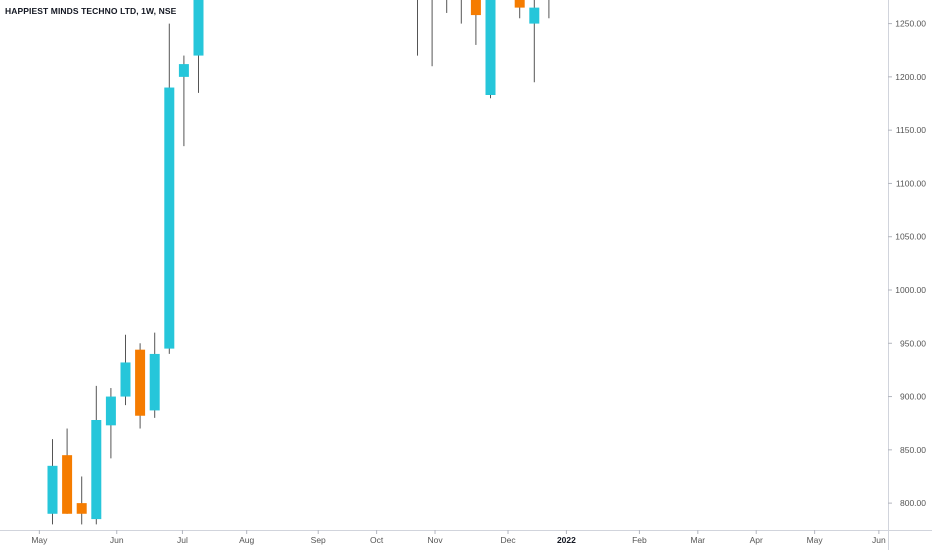  I want to click on y-tick-label: 1100.00, so click(911, 183).